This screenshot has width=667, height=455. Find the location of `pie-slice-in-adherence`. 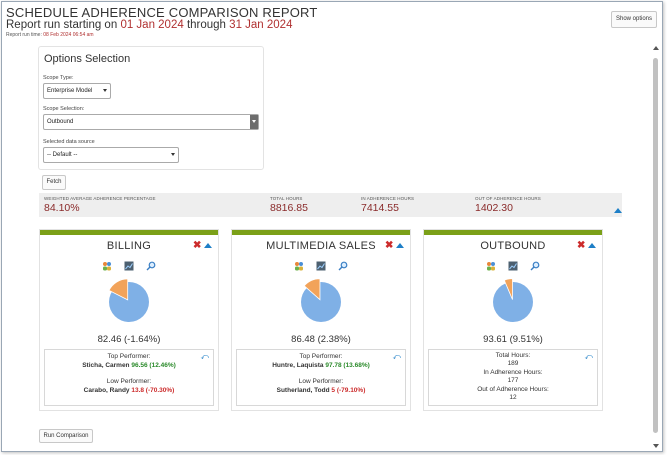

pie-slice-in-adherence is located at coordinates (513, 302).